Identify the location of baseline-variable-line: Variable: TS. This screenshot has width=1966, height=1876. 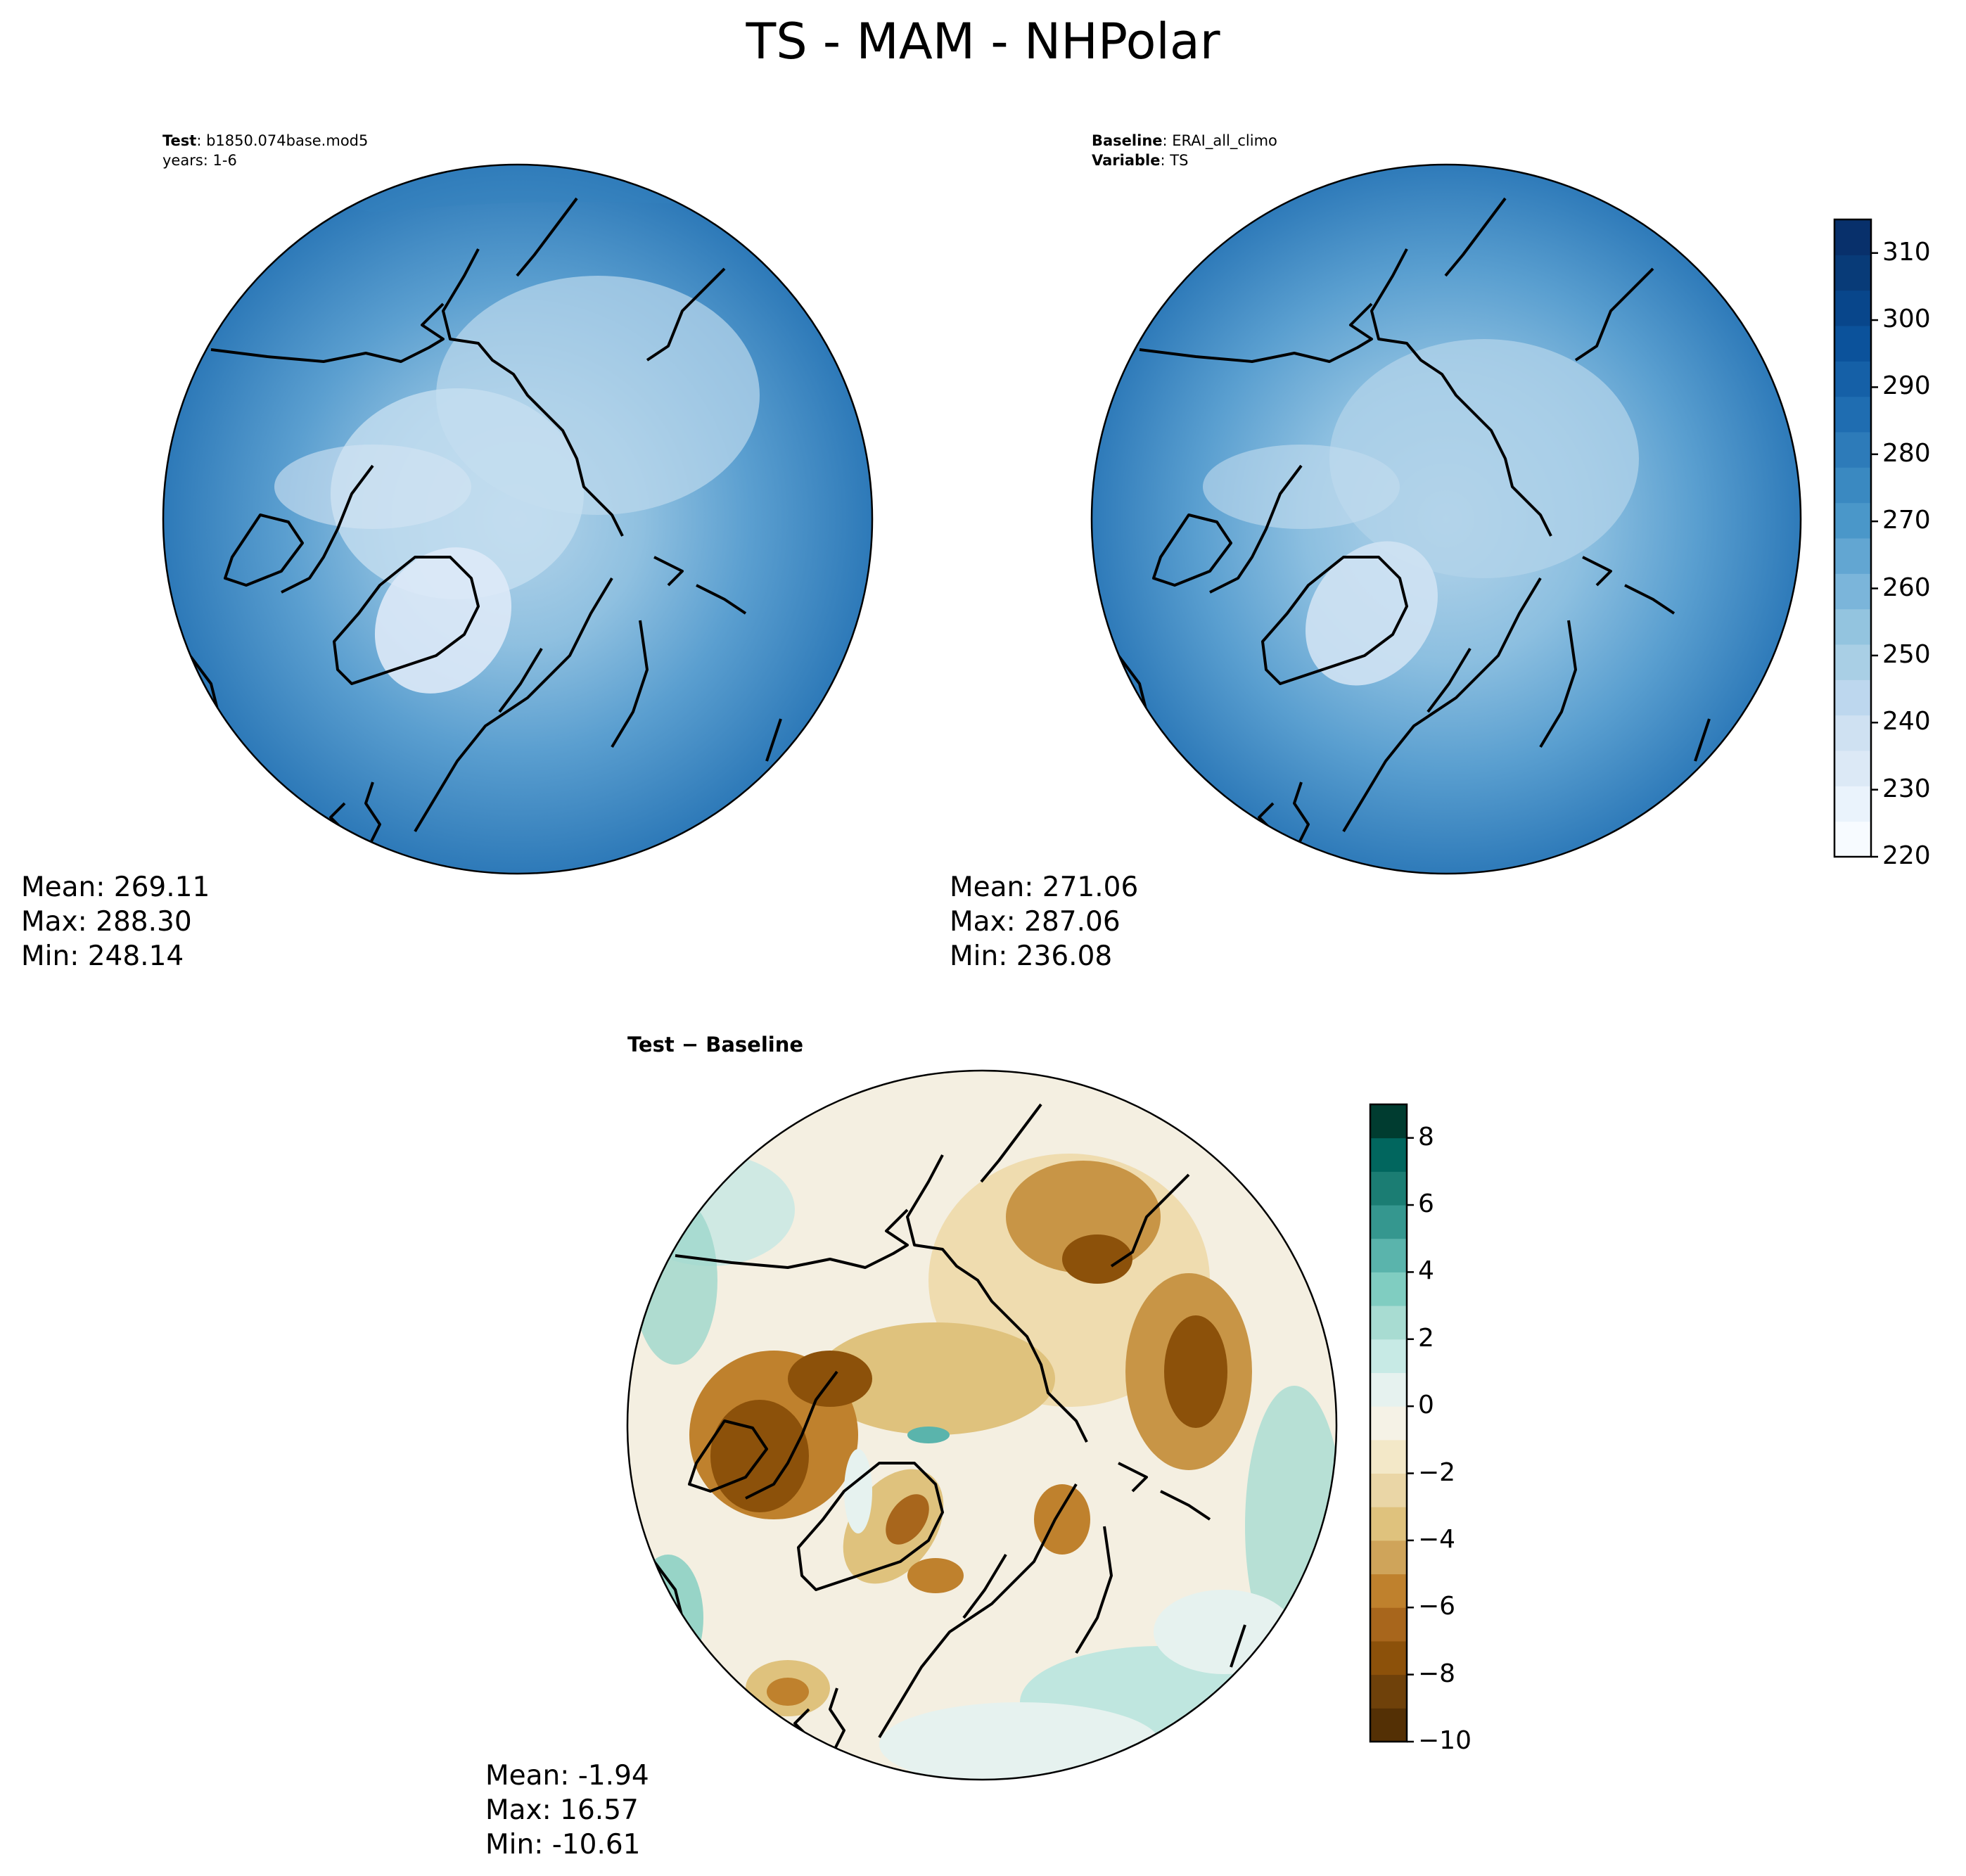
(1140, 160).